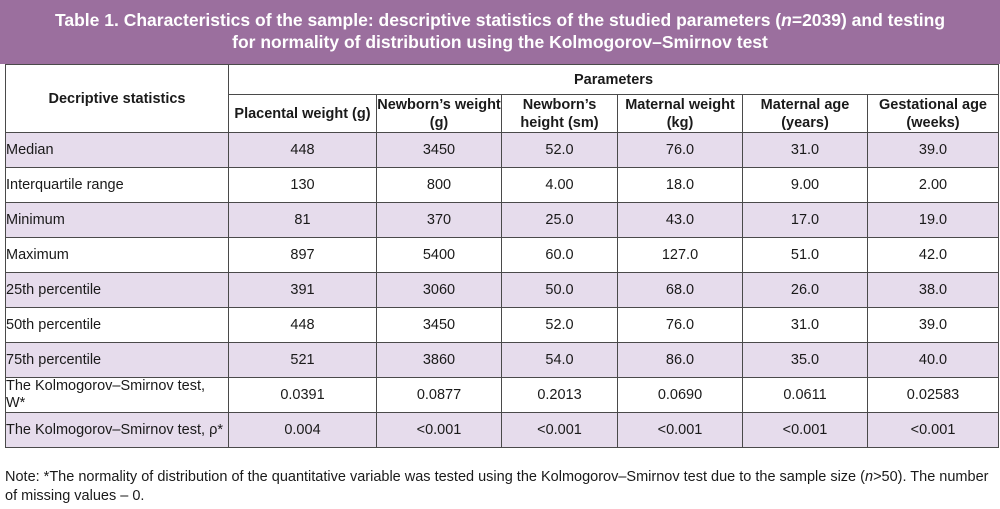 Image resolution: width=1000 pixels, height=509 pixels. What do you see at coordinates (117, 220) in the screenshot?
I see `row-label: Minimum` at bounding box center [117, 220].